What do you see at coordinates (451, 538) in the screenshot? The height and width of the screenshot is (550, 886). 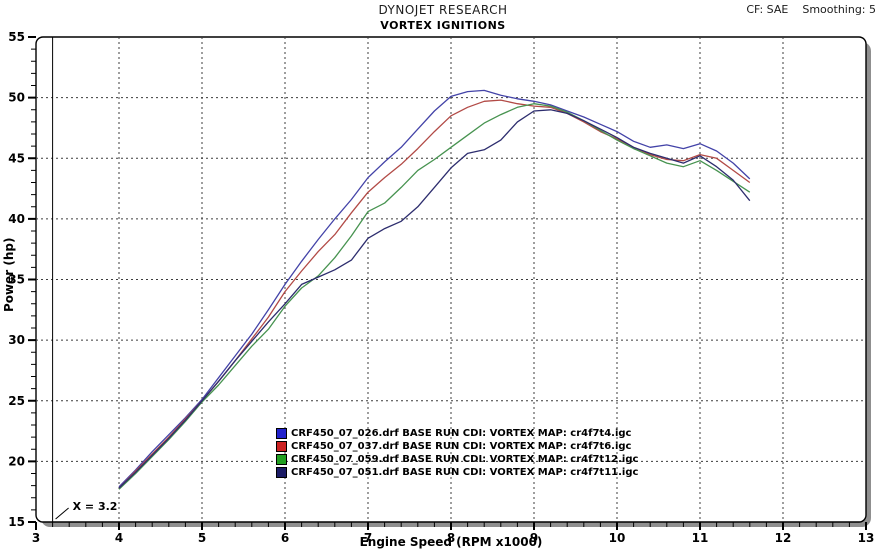 I see `x-tick-label: 8` at bounding box center [451, 538].